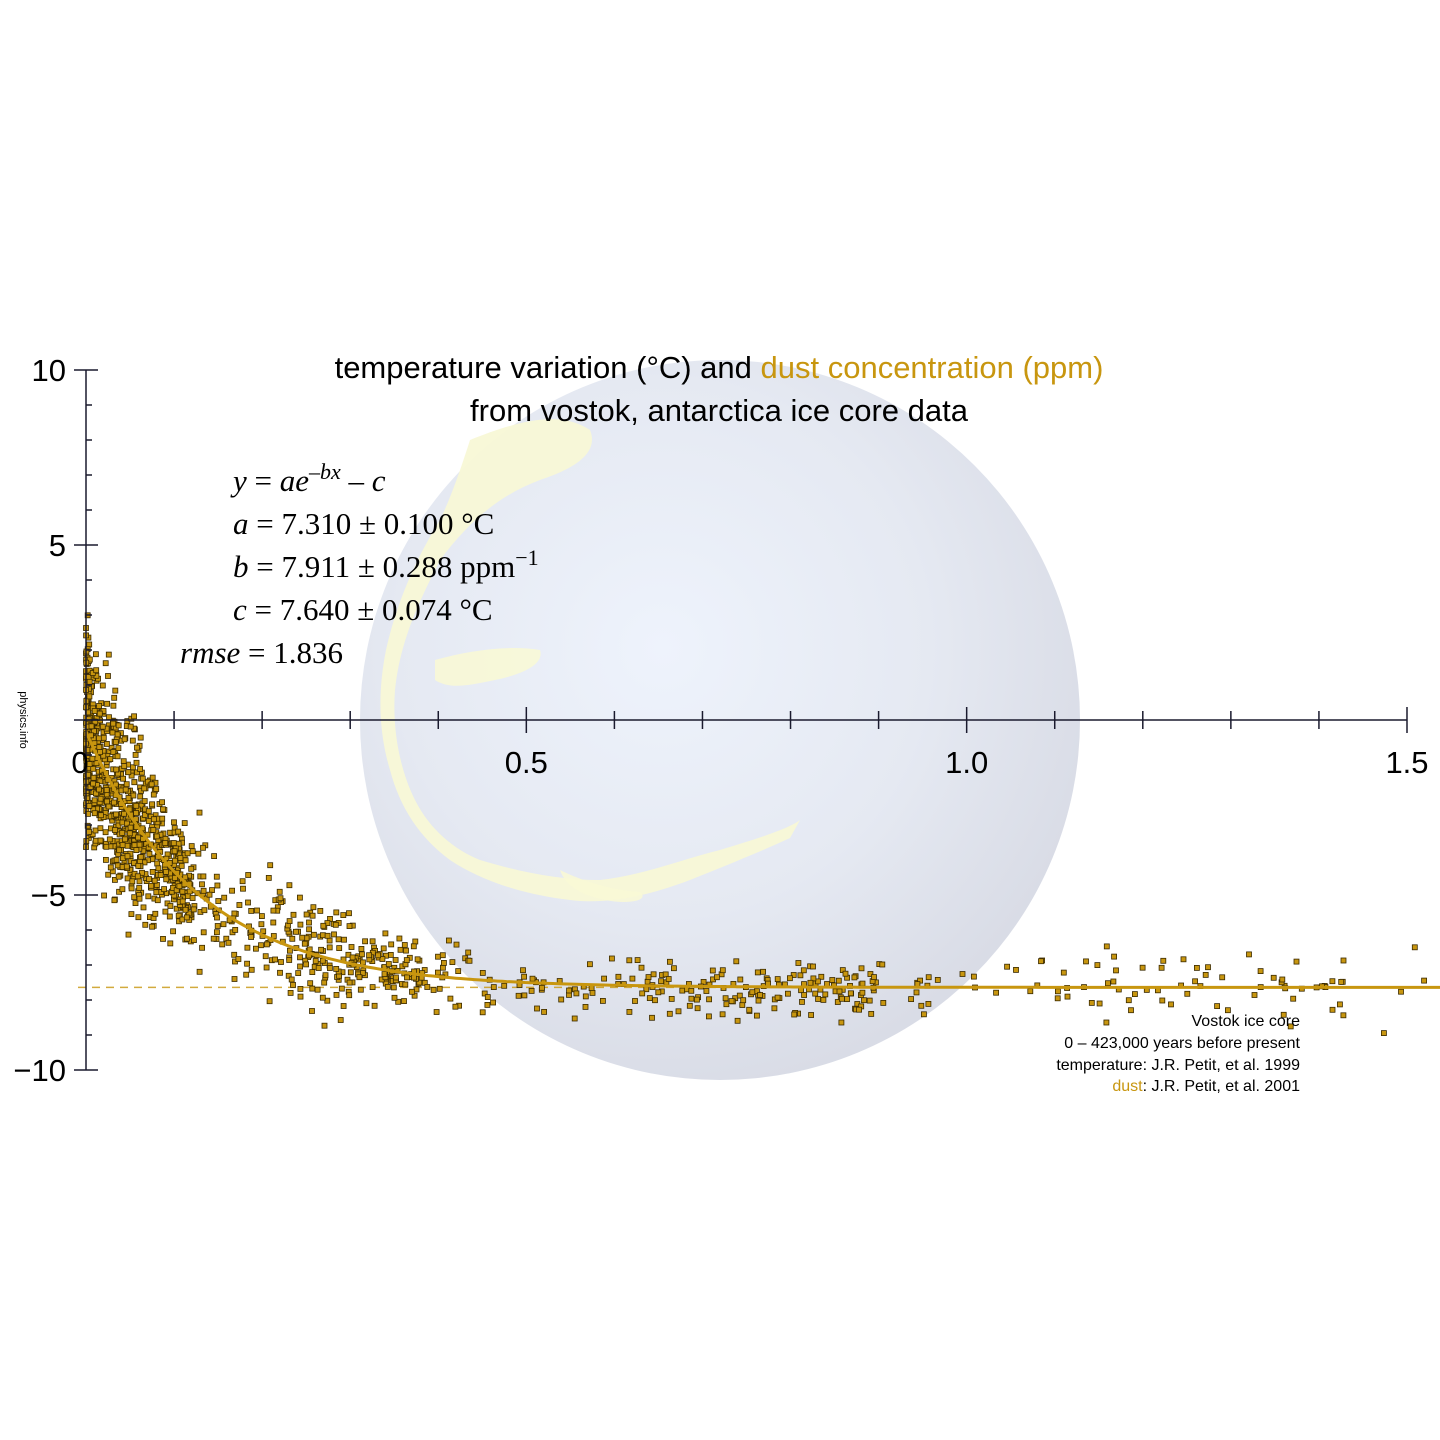 The width and height of the screenshot is (1440, 1440). I want to click on globe-land-detail-icon, so click(539, 775).